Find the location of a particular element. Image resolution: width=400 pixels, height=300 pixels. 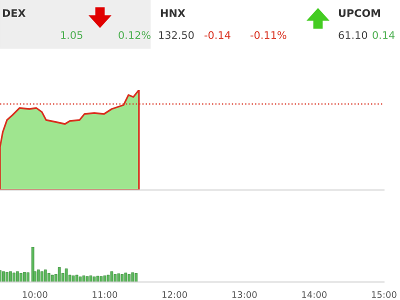

text: 132.50 is located at coordinates (176, 35).